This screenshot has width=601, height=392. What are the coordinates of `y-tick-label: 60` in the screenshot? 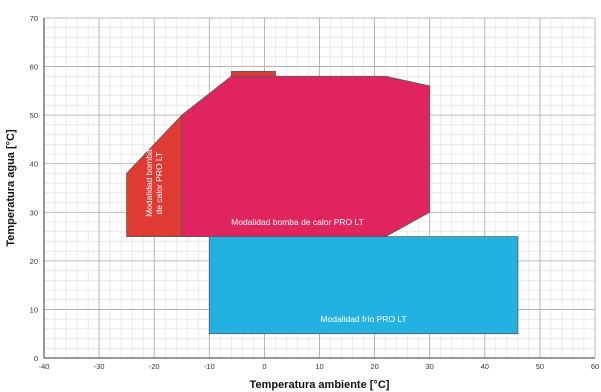 It's located at (34, 67).